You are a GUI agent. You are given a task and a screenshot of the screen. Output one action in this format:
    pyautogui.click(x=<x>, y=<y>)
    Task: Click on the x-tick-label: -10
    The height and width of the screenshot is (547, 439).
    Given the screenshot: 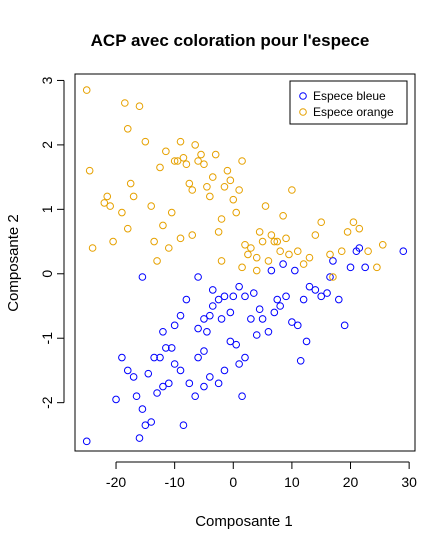 What is the action you would take?
    pyautogui.click(x=175, y=482)
    